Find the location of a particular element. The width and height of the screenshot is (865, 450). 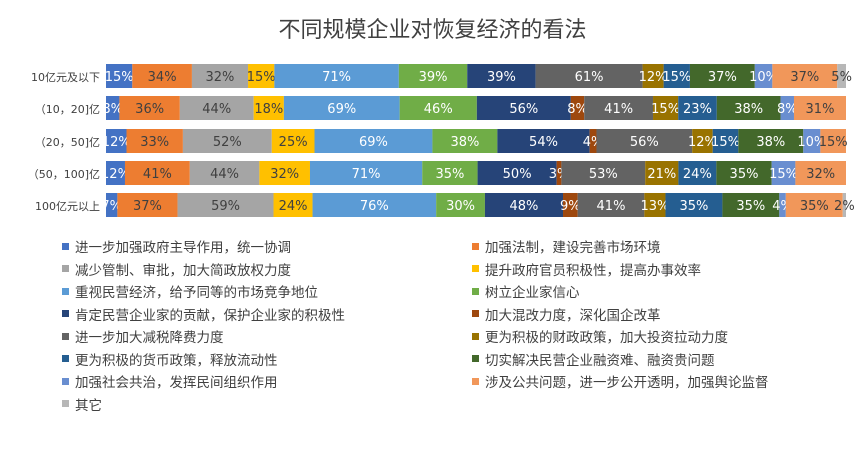

data-label: 39% is located at coordinates (433, 77).